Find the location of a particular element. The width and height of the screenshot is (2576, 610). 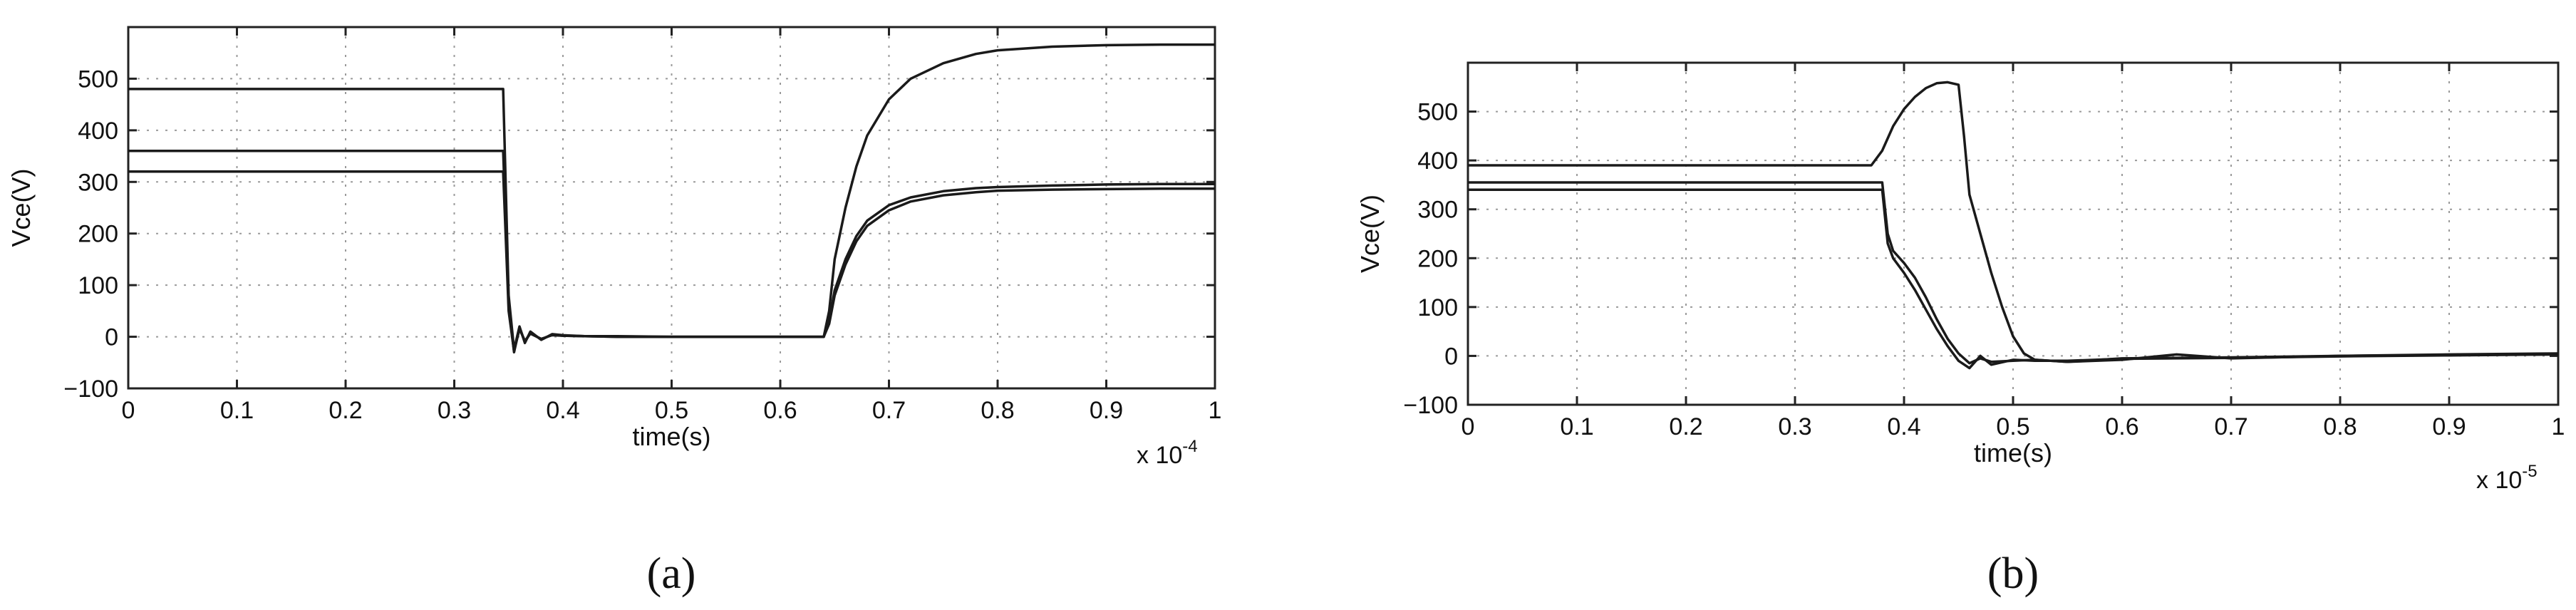

x-axis-multiplier: x 10-4 is located at coordinates (1167, 453).